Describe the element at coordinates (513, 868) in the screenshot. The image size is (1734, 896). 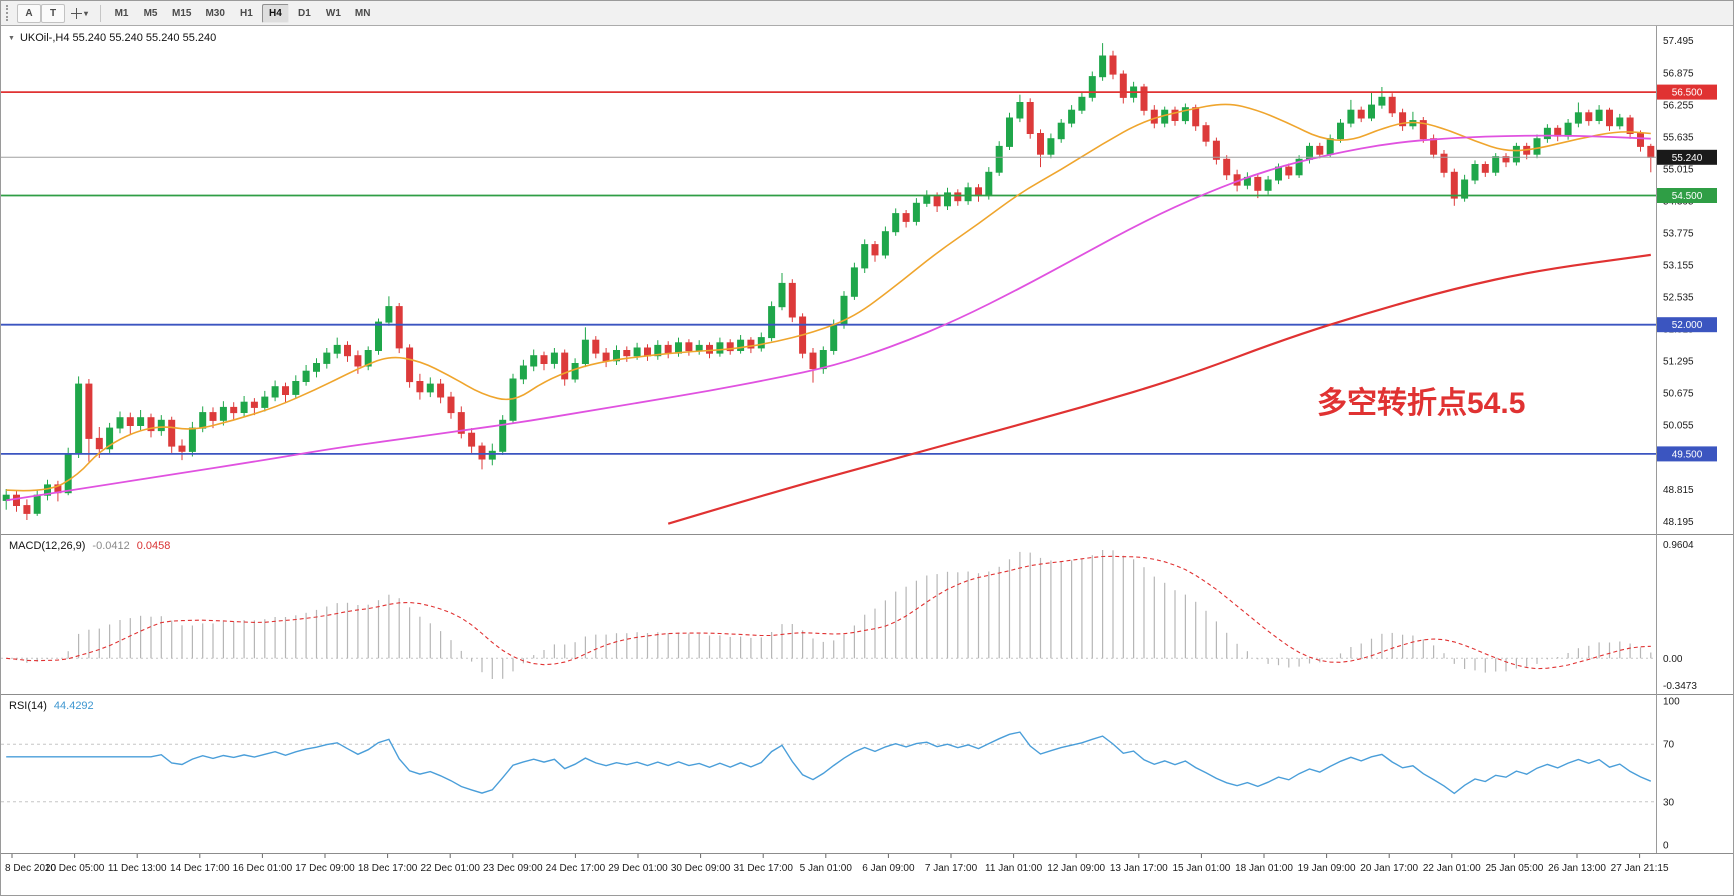
I see `svg-text: 23 Dec 09:00` at that location.